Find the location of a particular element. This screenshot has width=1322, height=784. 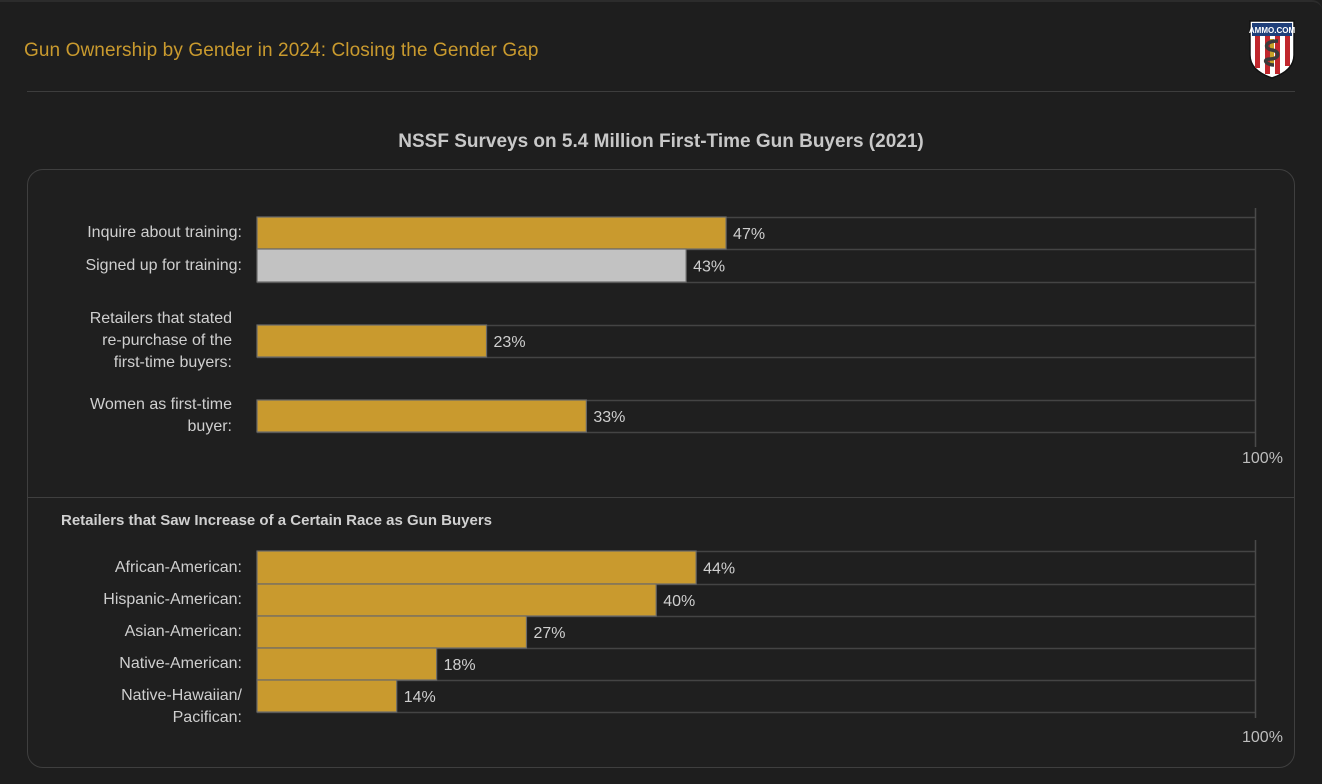

header-divider is located at coordinates (661, 91).